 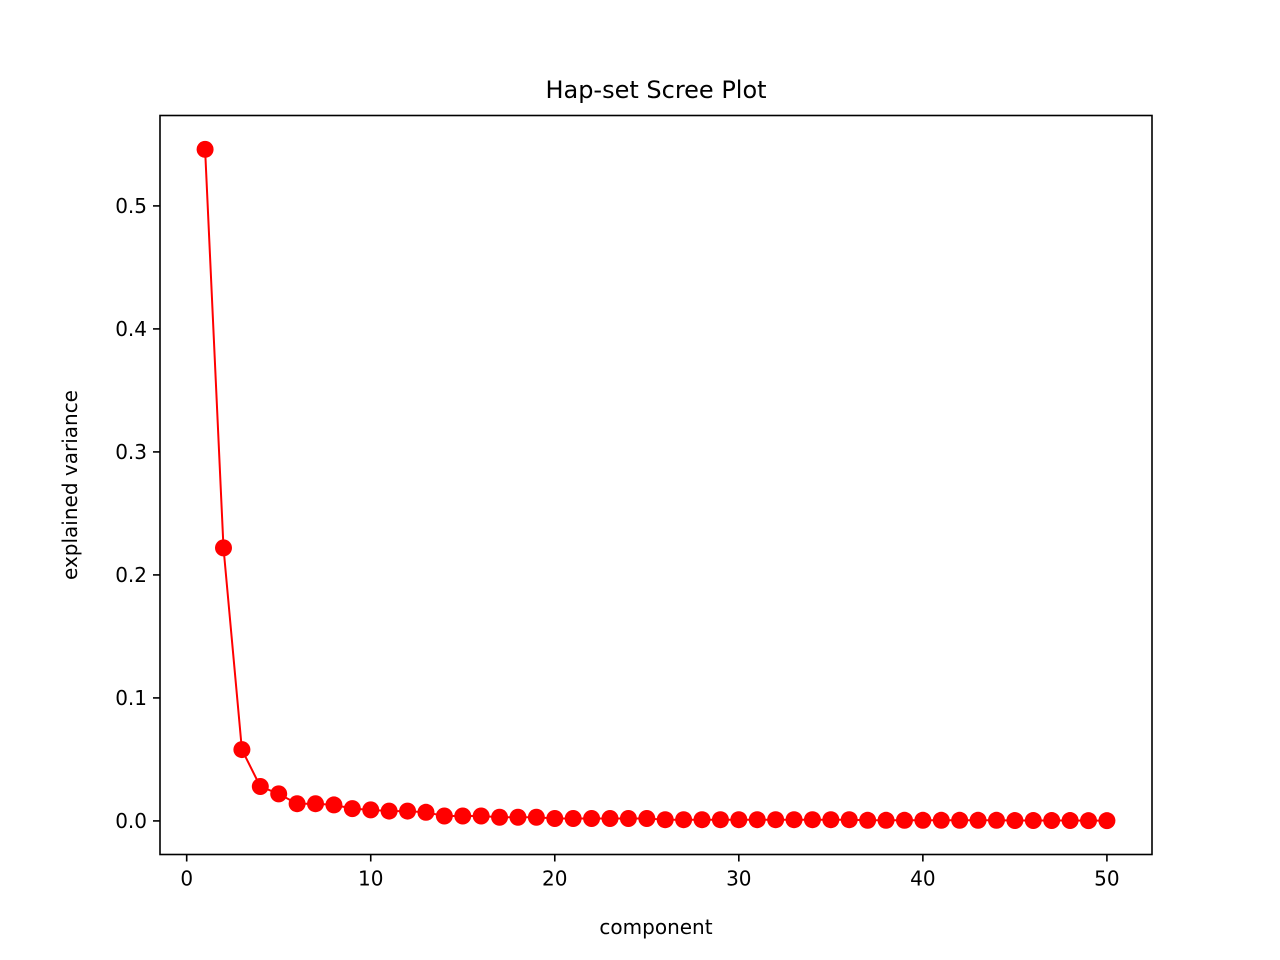 I want to click on y-axis-ticks: 0.0 0.1 0.2 0.3 0.4 0.5, so click(x=137, y=513).